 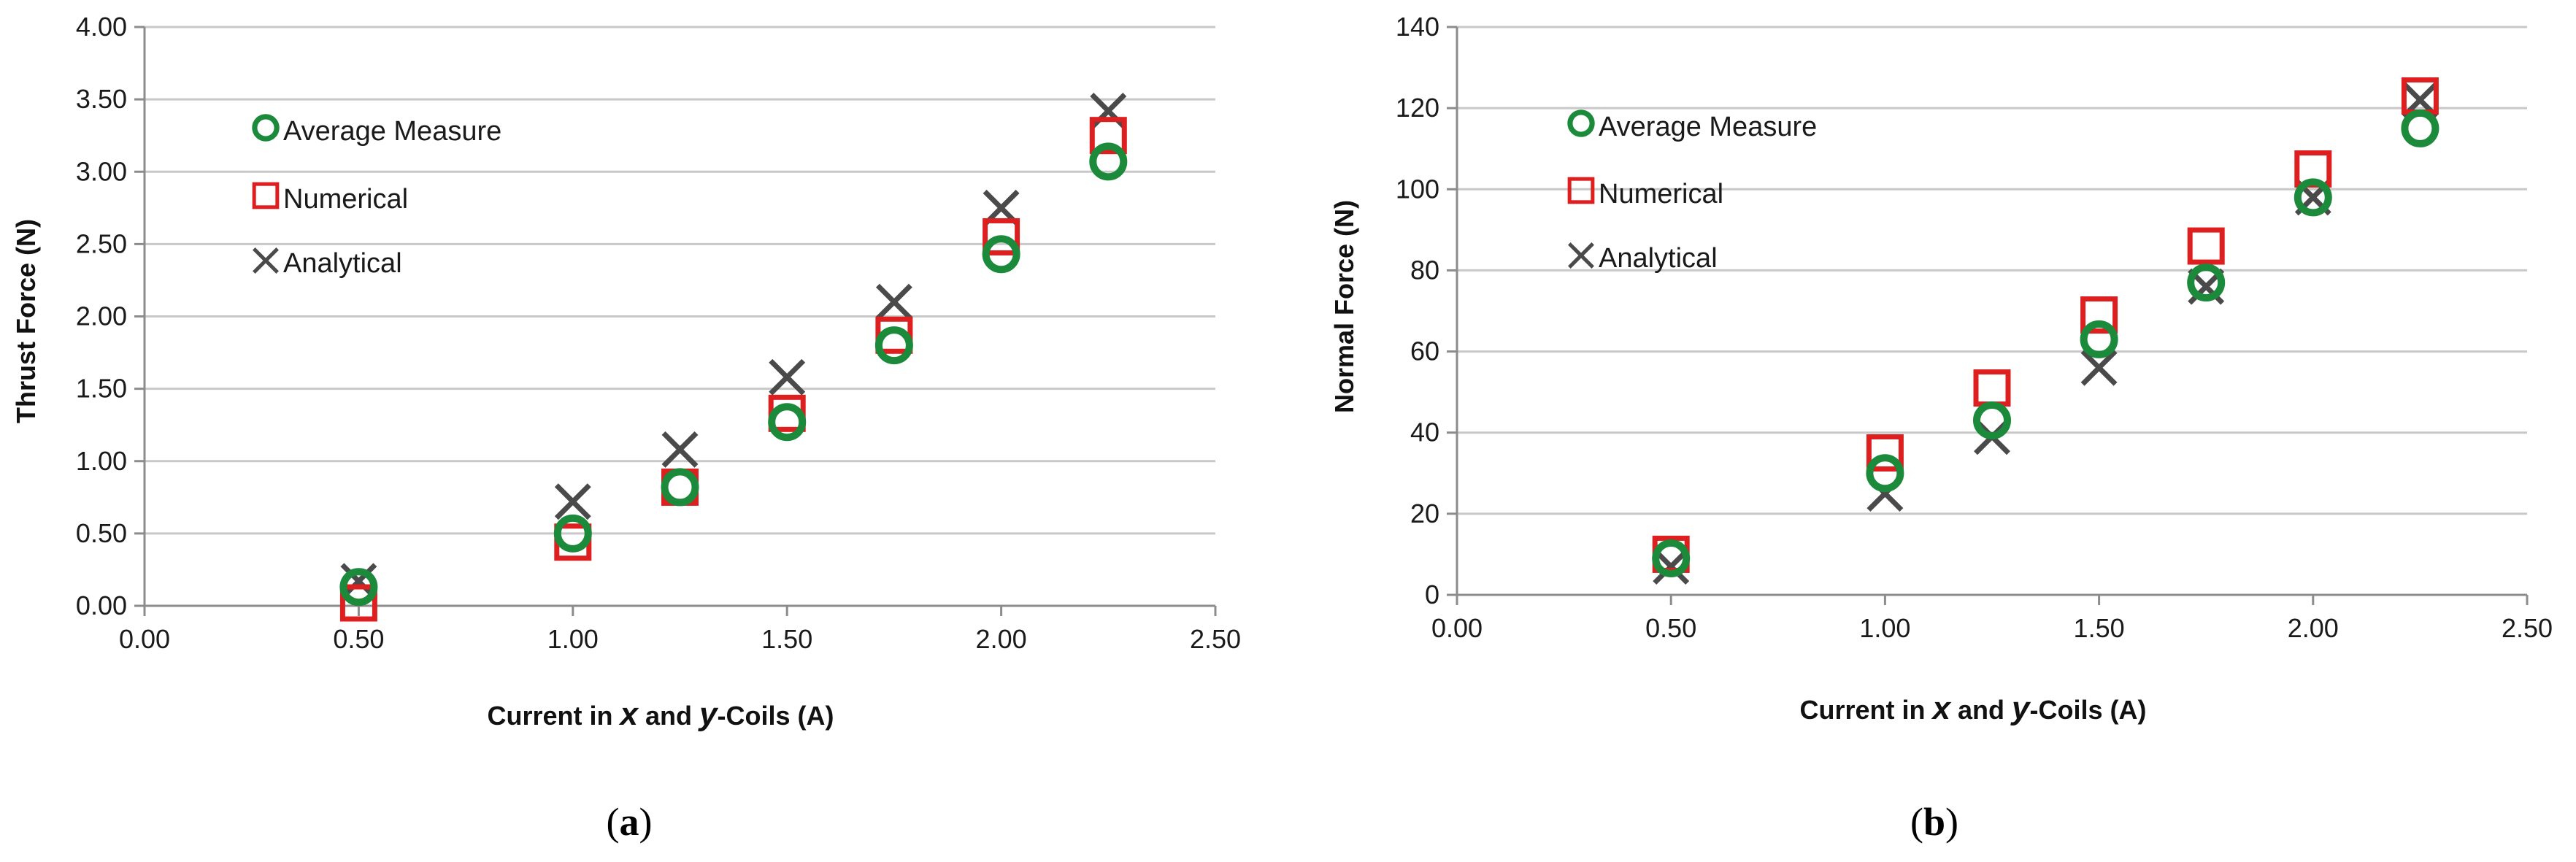 I want to click on y-axis-title: Thrust Force (N), so click(x=26, y=321).